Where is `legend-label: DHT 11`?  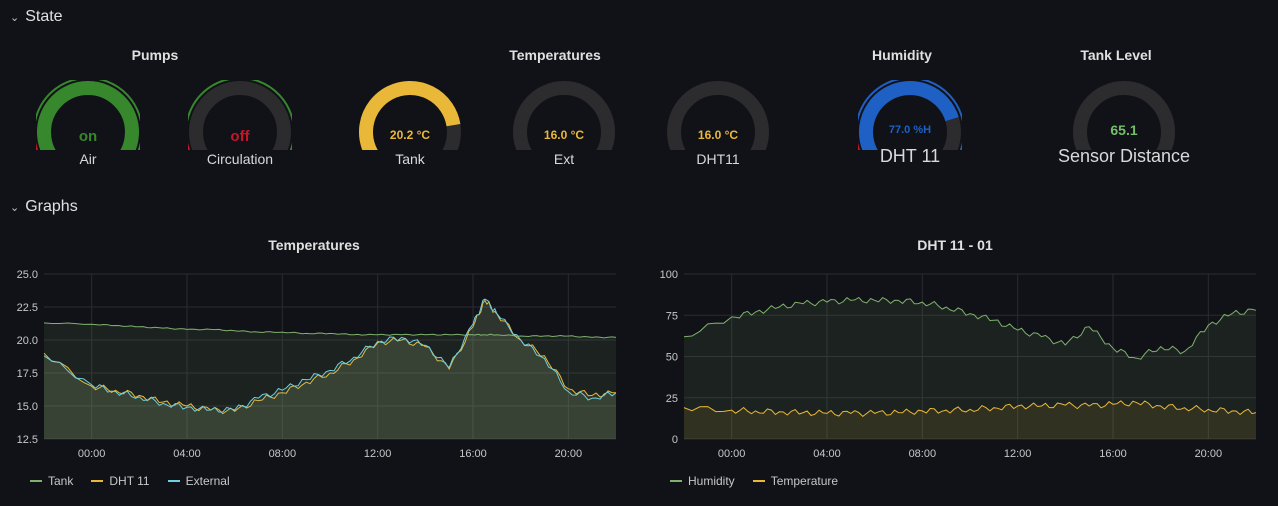
legend-label: DHT 11 is located at coordinates (129, 481).